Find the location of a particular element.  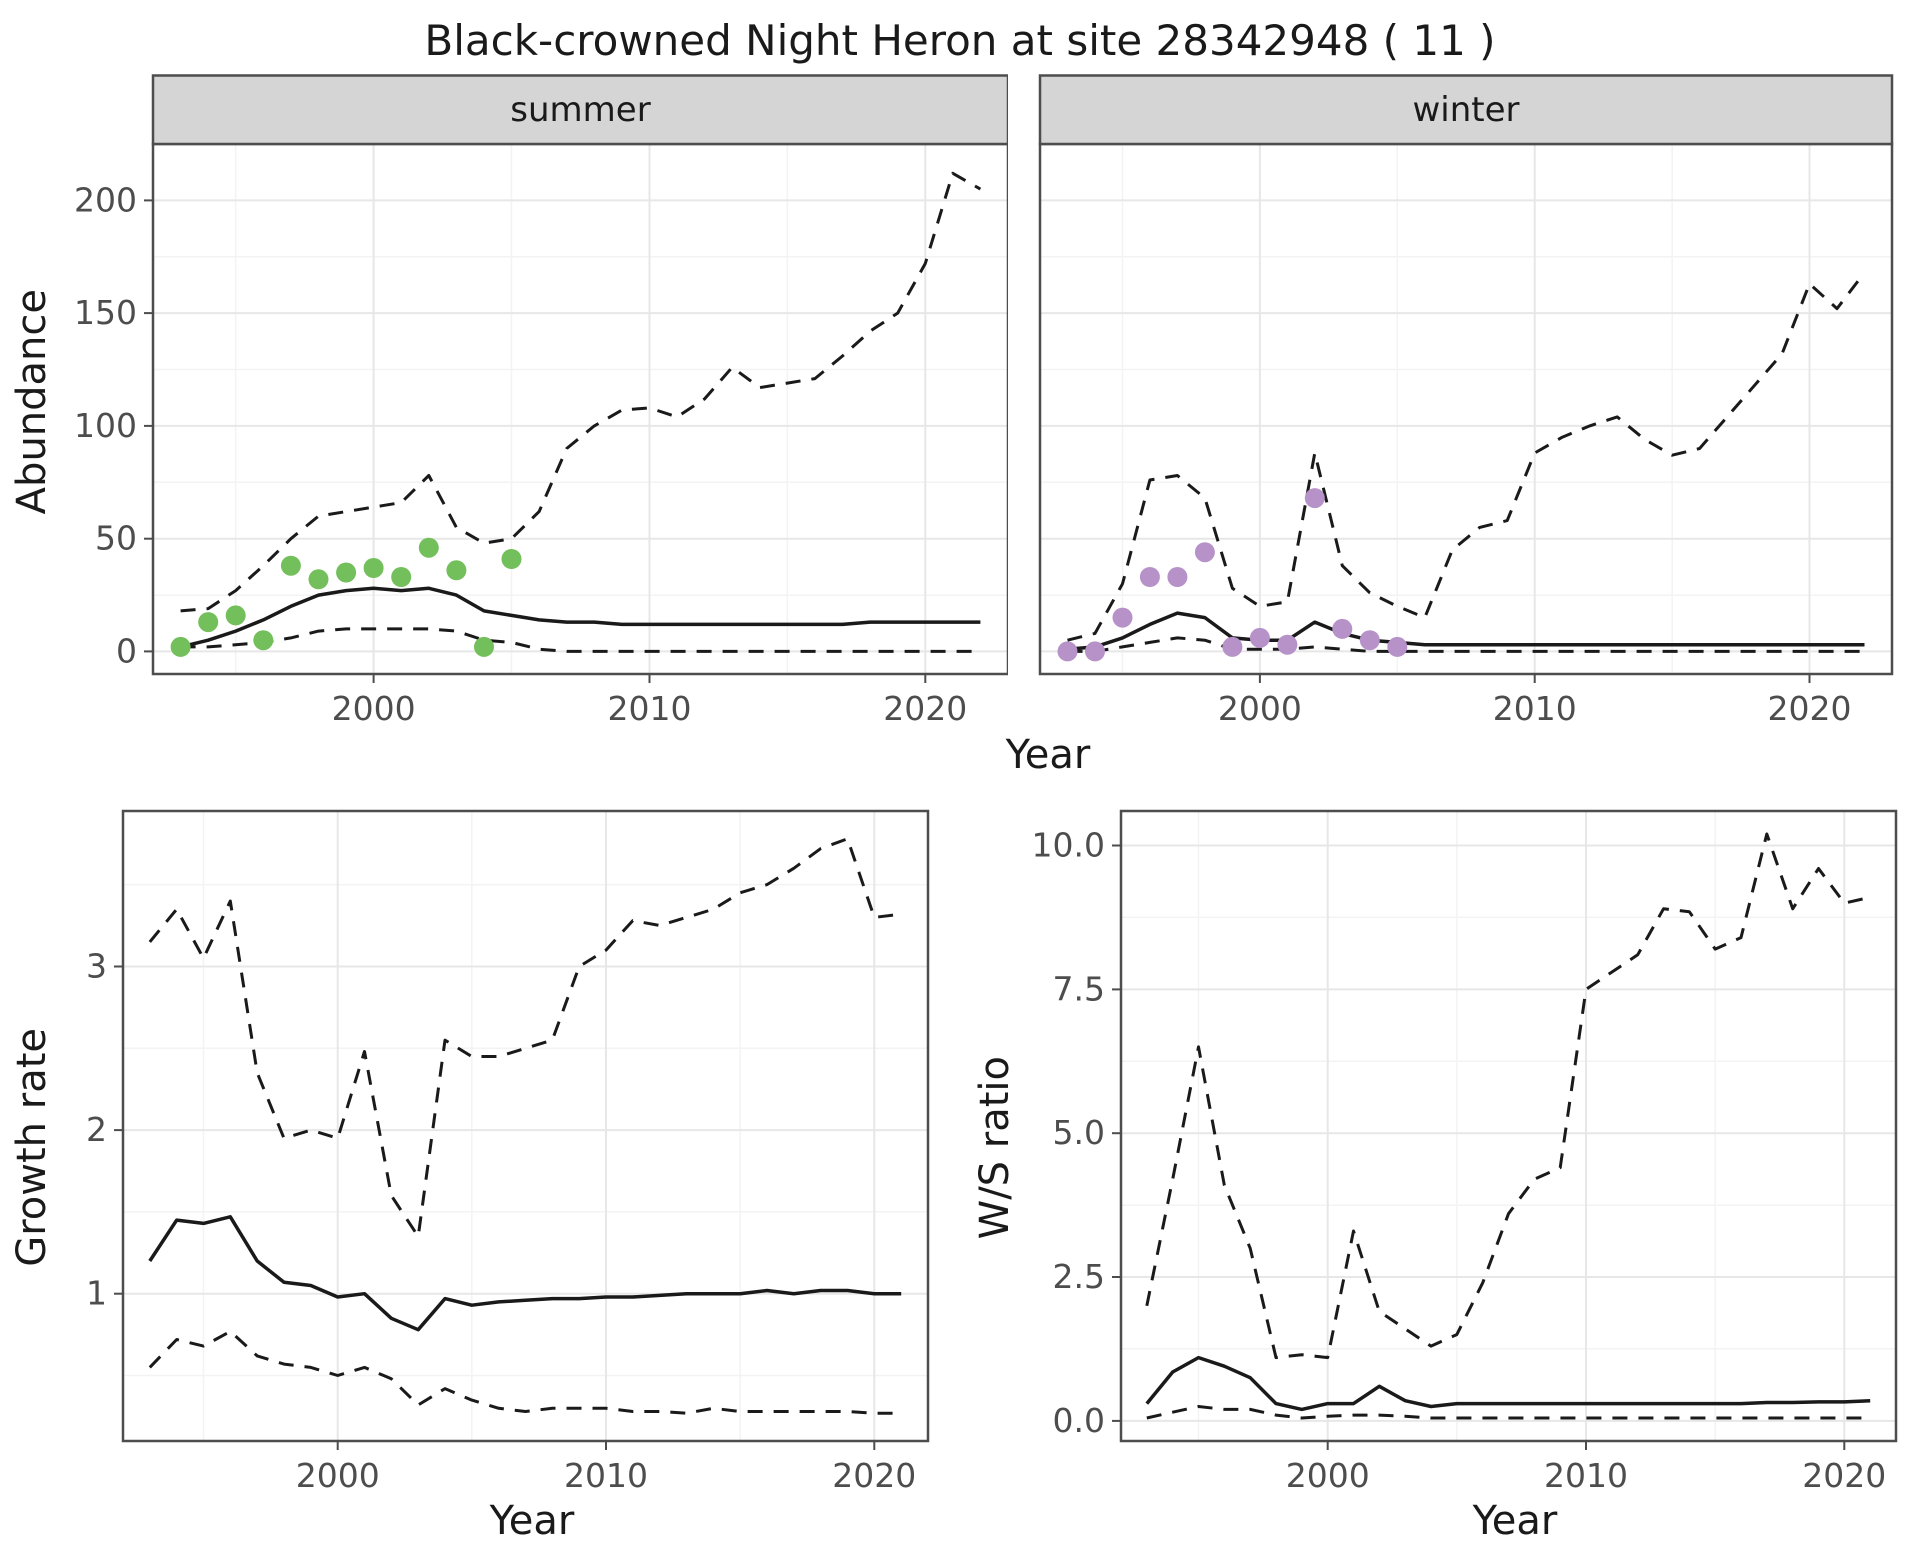

svg-text: 200 is located at coordinates (105, 200).